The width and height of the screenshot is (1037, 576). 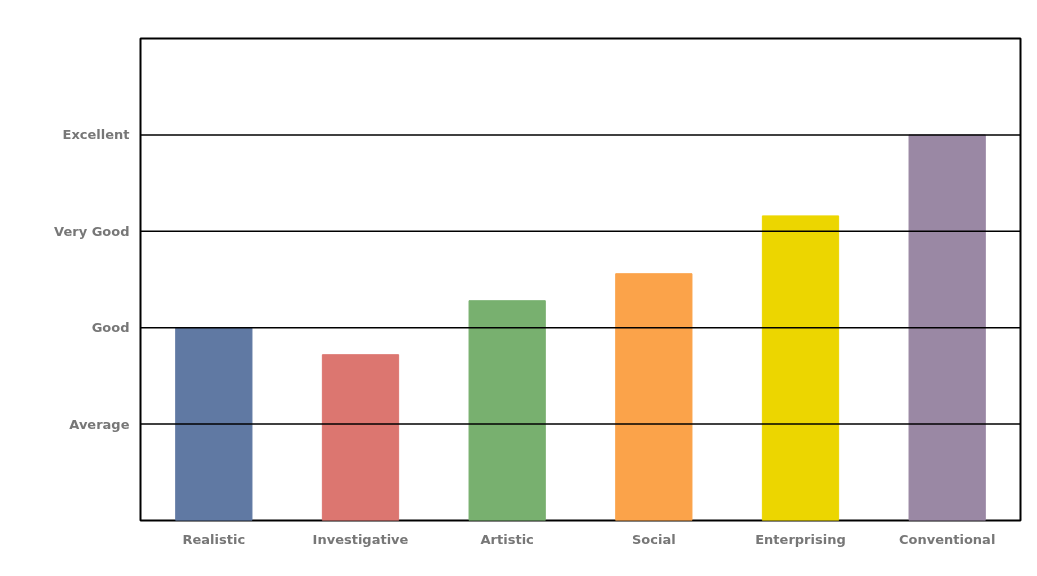 What do you see at coordinates (96, 135) in the screenshot?
I see `ref-line-label: Excellent` at bounding box center [96, 135].